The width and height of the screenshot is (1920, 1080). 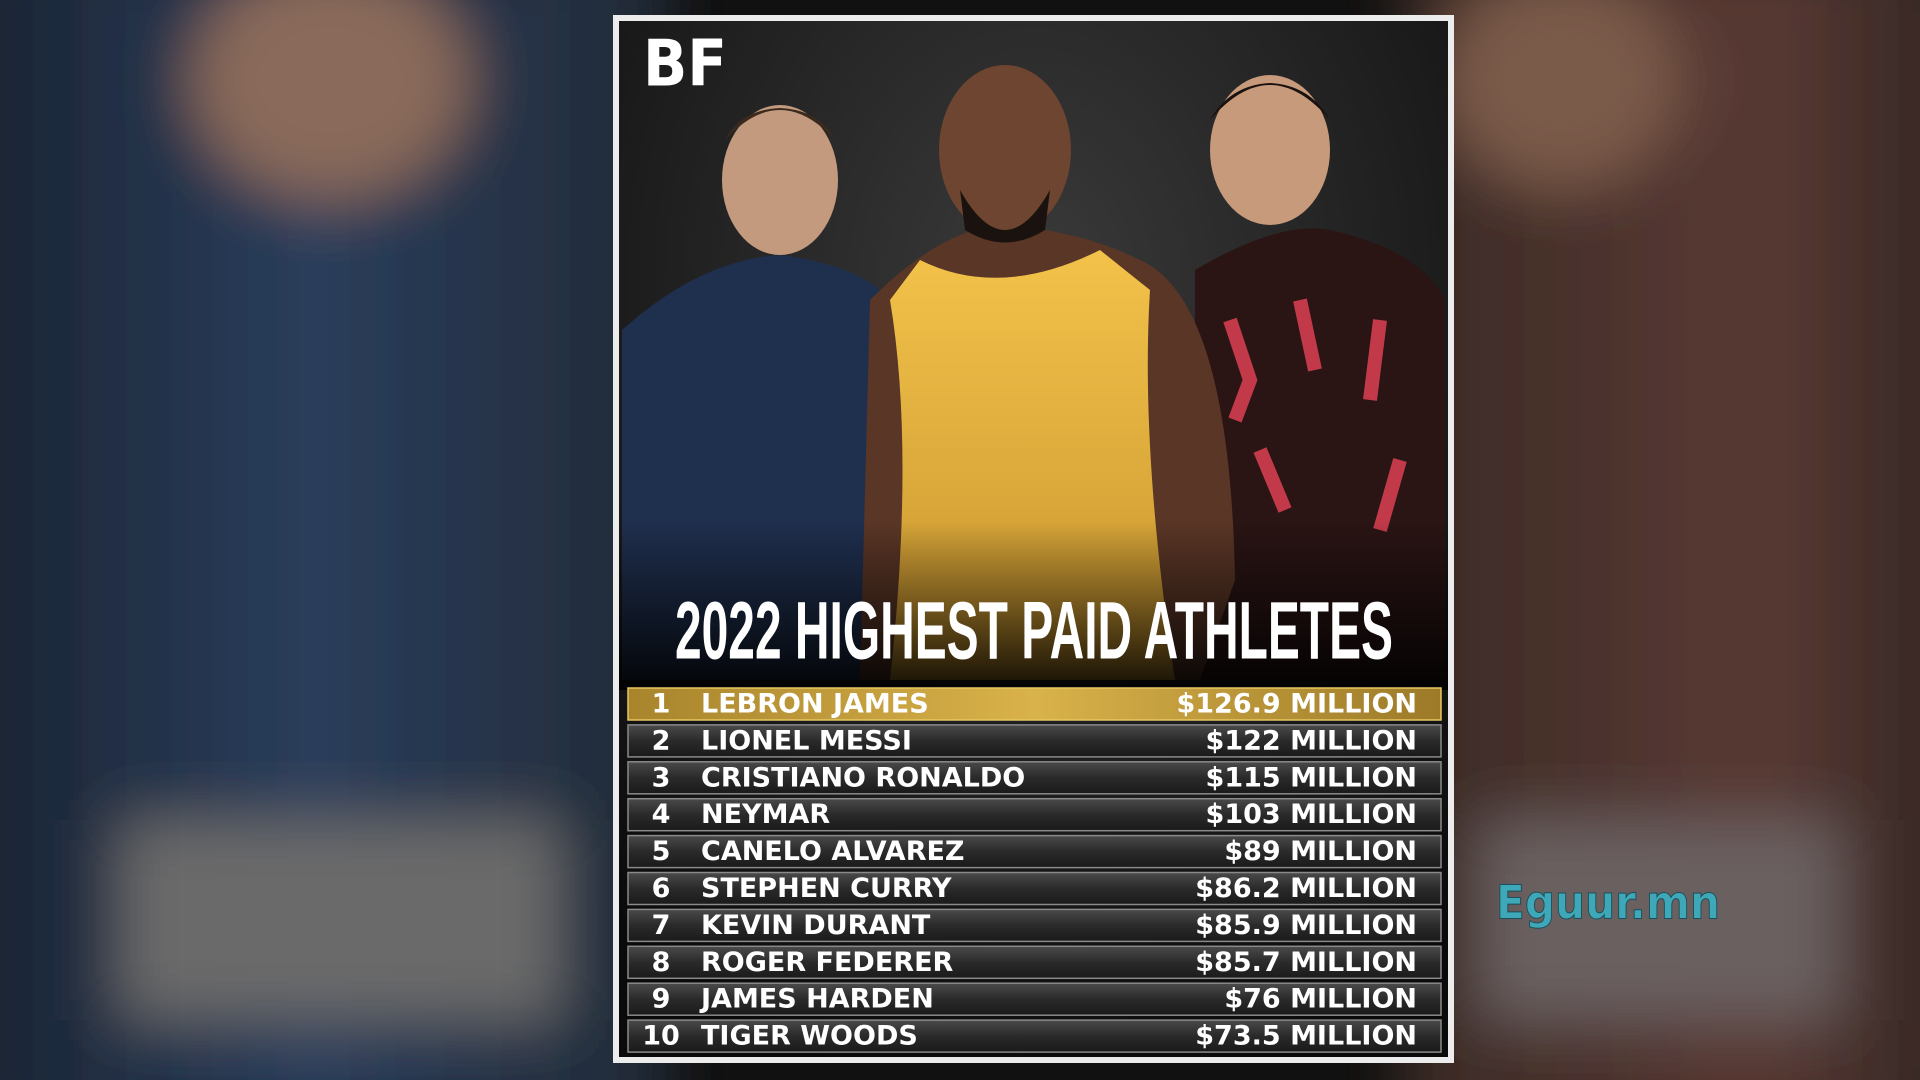 What do you see at coordinates (1320, 999) in the screenshot?
I see `earnings: $76 MILLION` at bounding box center [1320, 999].